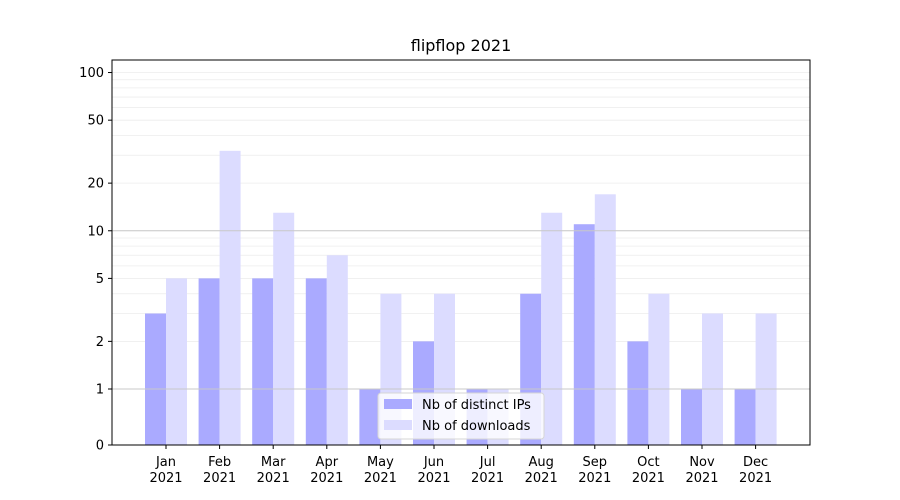  What do you see at coordinates (165, 462) in the screenshot?
I see `x-tick-label-month: Jan` at bounding box center [165, 462].